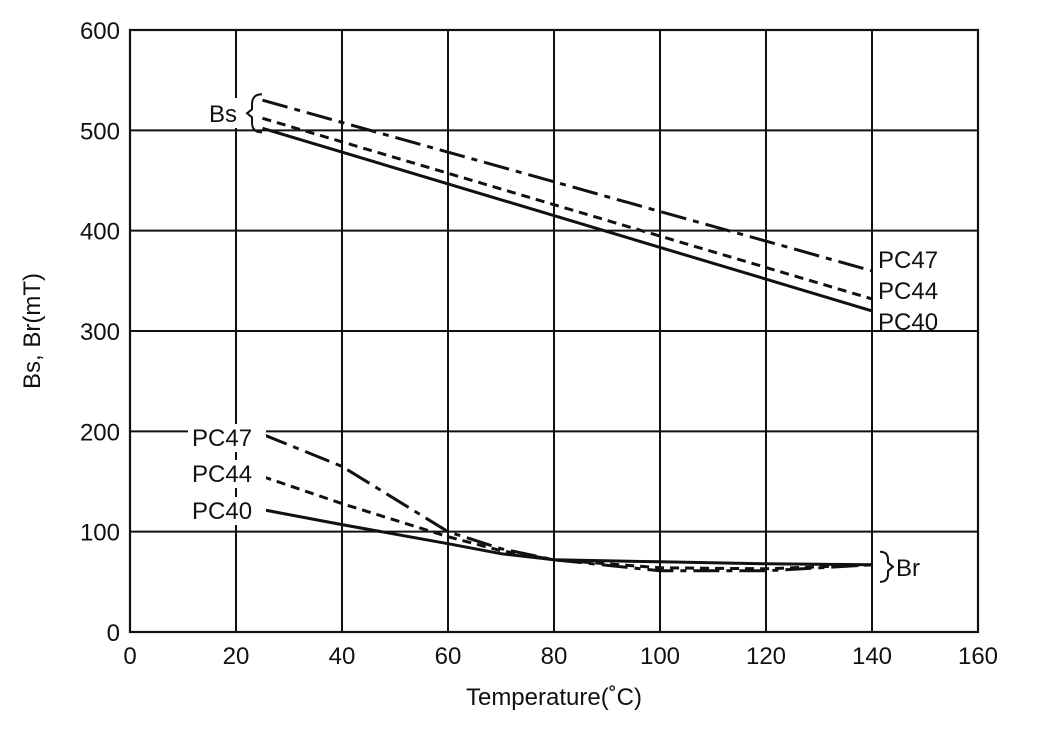 The height and width of the screenshot is (739, 1043). What do you see at coordinates (978, 656) in the screenshot?
I see `x-tick-label-160: 160` at bounding box center [978, 656].